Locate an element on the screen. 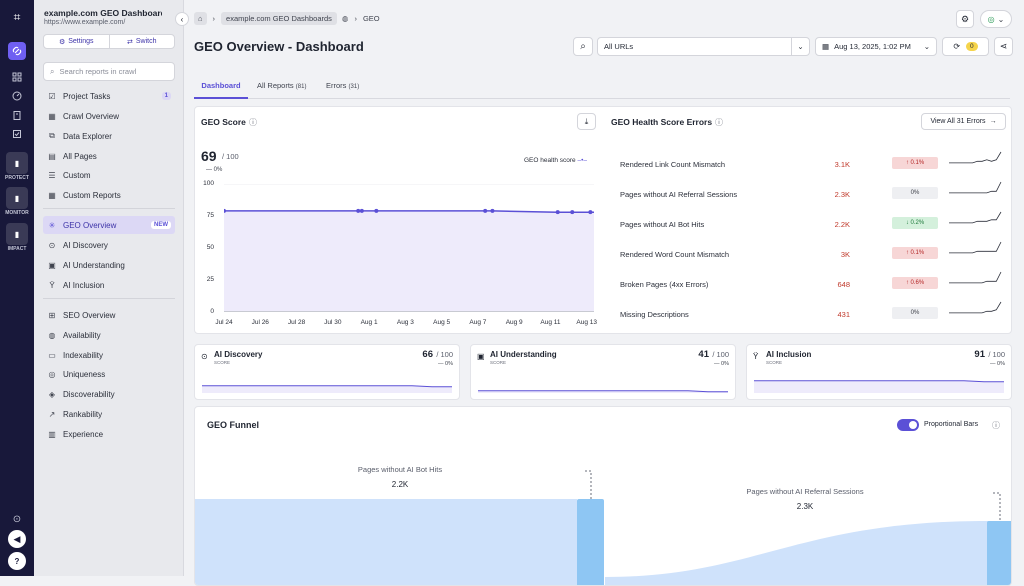 The image size is (1024, 586). funnel-stage-2-value: 2.3K is located at coordinates (805, 506).